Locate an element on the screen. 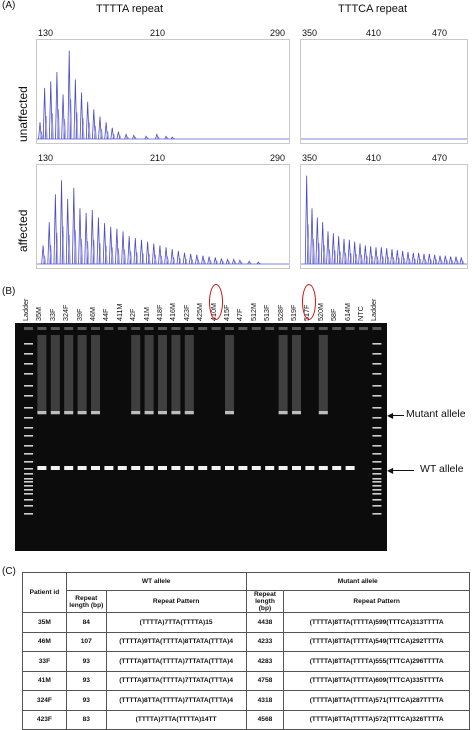 The width and height of the screenshot is (474, 730). tick-label: 130 is located at coordinates (46, 158).